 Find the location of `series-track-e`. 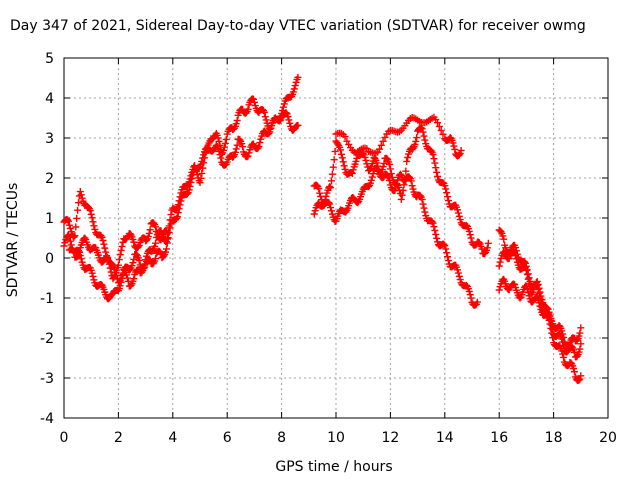

series-track-e is located at coordinates (395, 223).